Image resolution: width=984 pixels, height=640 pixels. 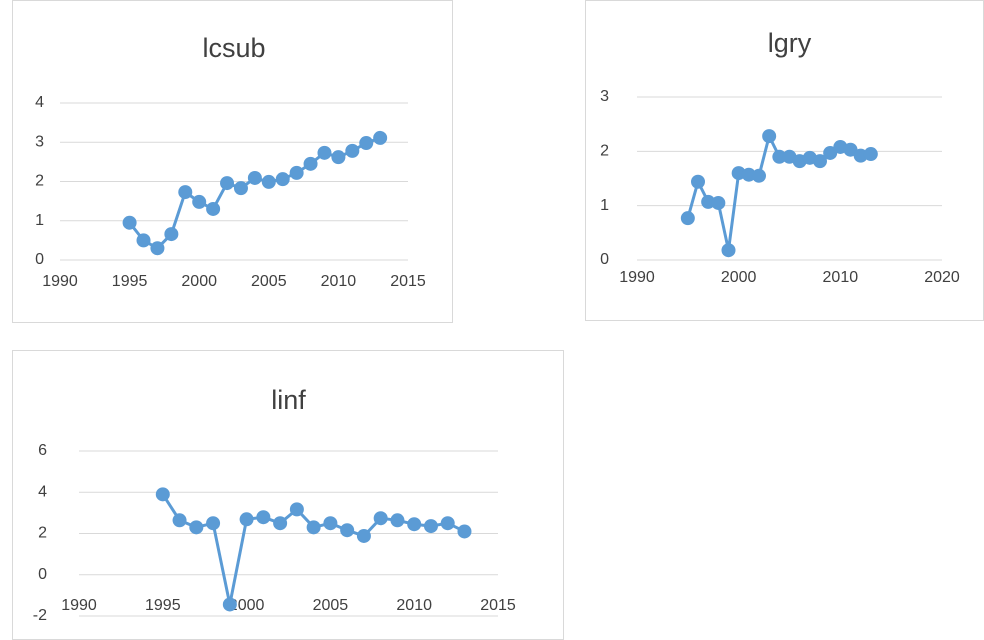 What do you see at coordinates (942, 277) in the screenshot?
I see `x-tick-label: 2020` at bounding box center [942, 277].